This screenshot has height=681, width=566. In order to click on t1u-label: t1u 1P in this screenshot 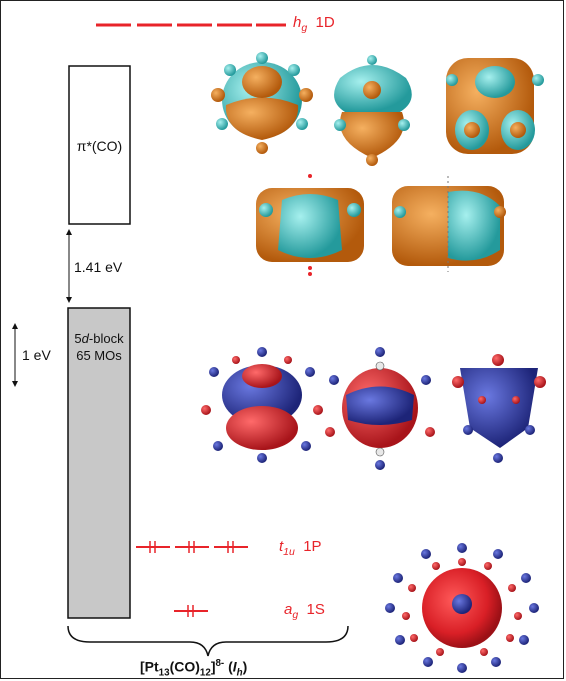, I will do `click(300, 548)`.